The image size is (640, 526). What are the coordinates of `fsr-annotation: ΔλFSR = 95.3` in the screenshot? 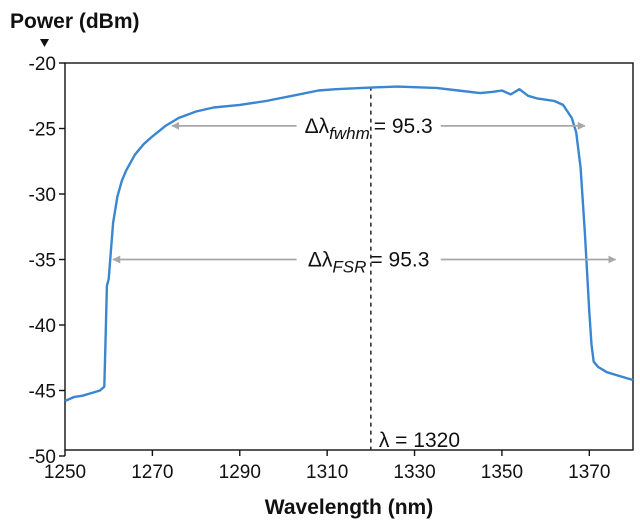 It's located at (364, 263).